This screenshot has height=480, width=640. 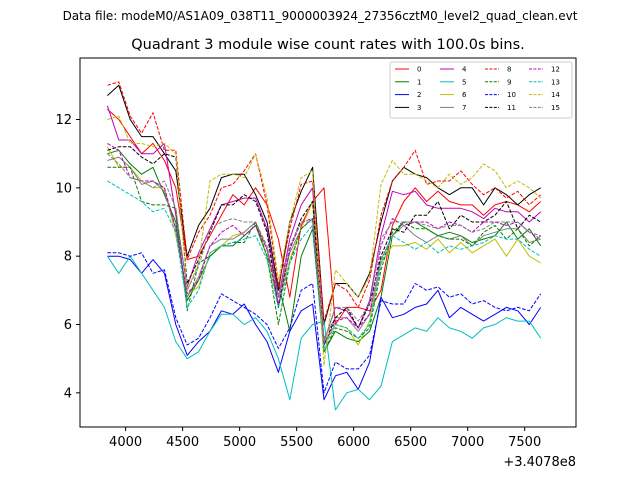 What do you see at coordinates (453, 82) in the screenshot?
I see `legend-item-5: 5` at bounding box center [453, 82].